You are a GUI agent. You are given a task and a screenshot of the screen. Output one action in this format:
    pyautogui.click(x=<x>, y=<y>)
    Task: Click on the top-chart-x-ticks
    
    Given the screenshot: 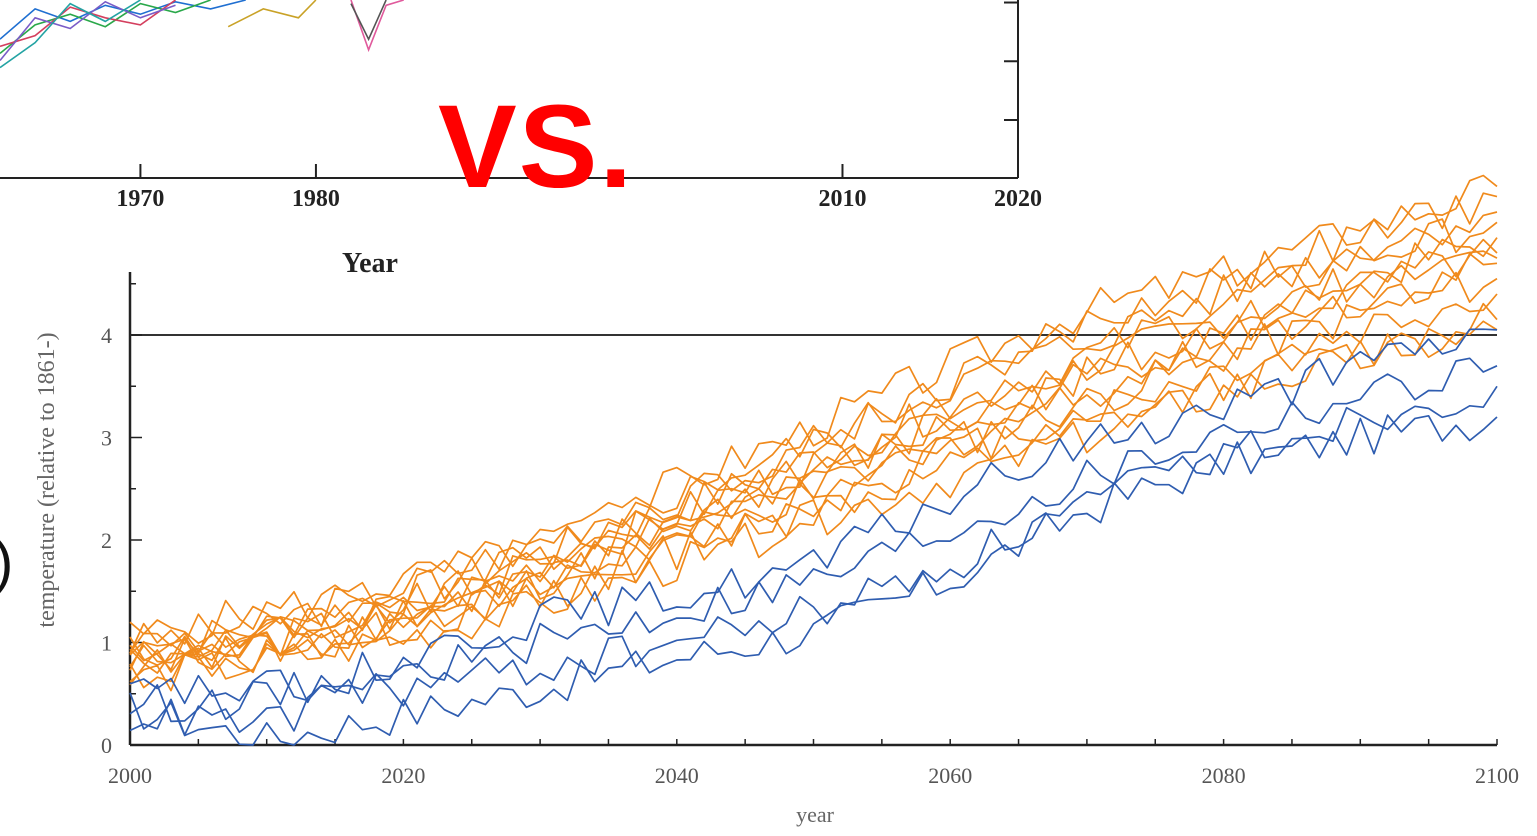 What is the action you would take?
    pyautogui.click(x=579, y=171)
    